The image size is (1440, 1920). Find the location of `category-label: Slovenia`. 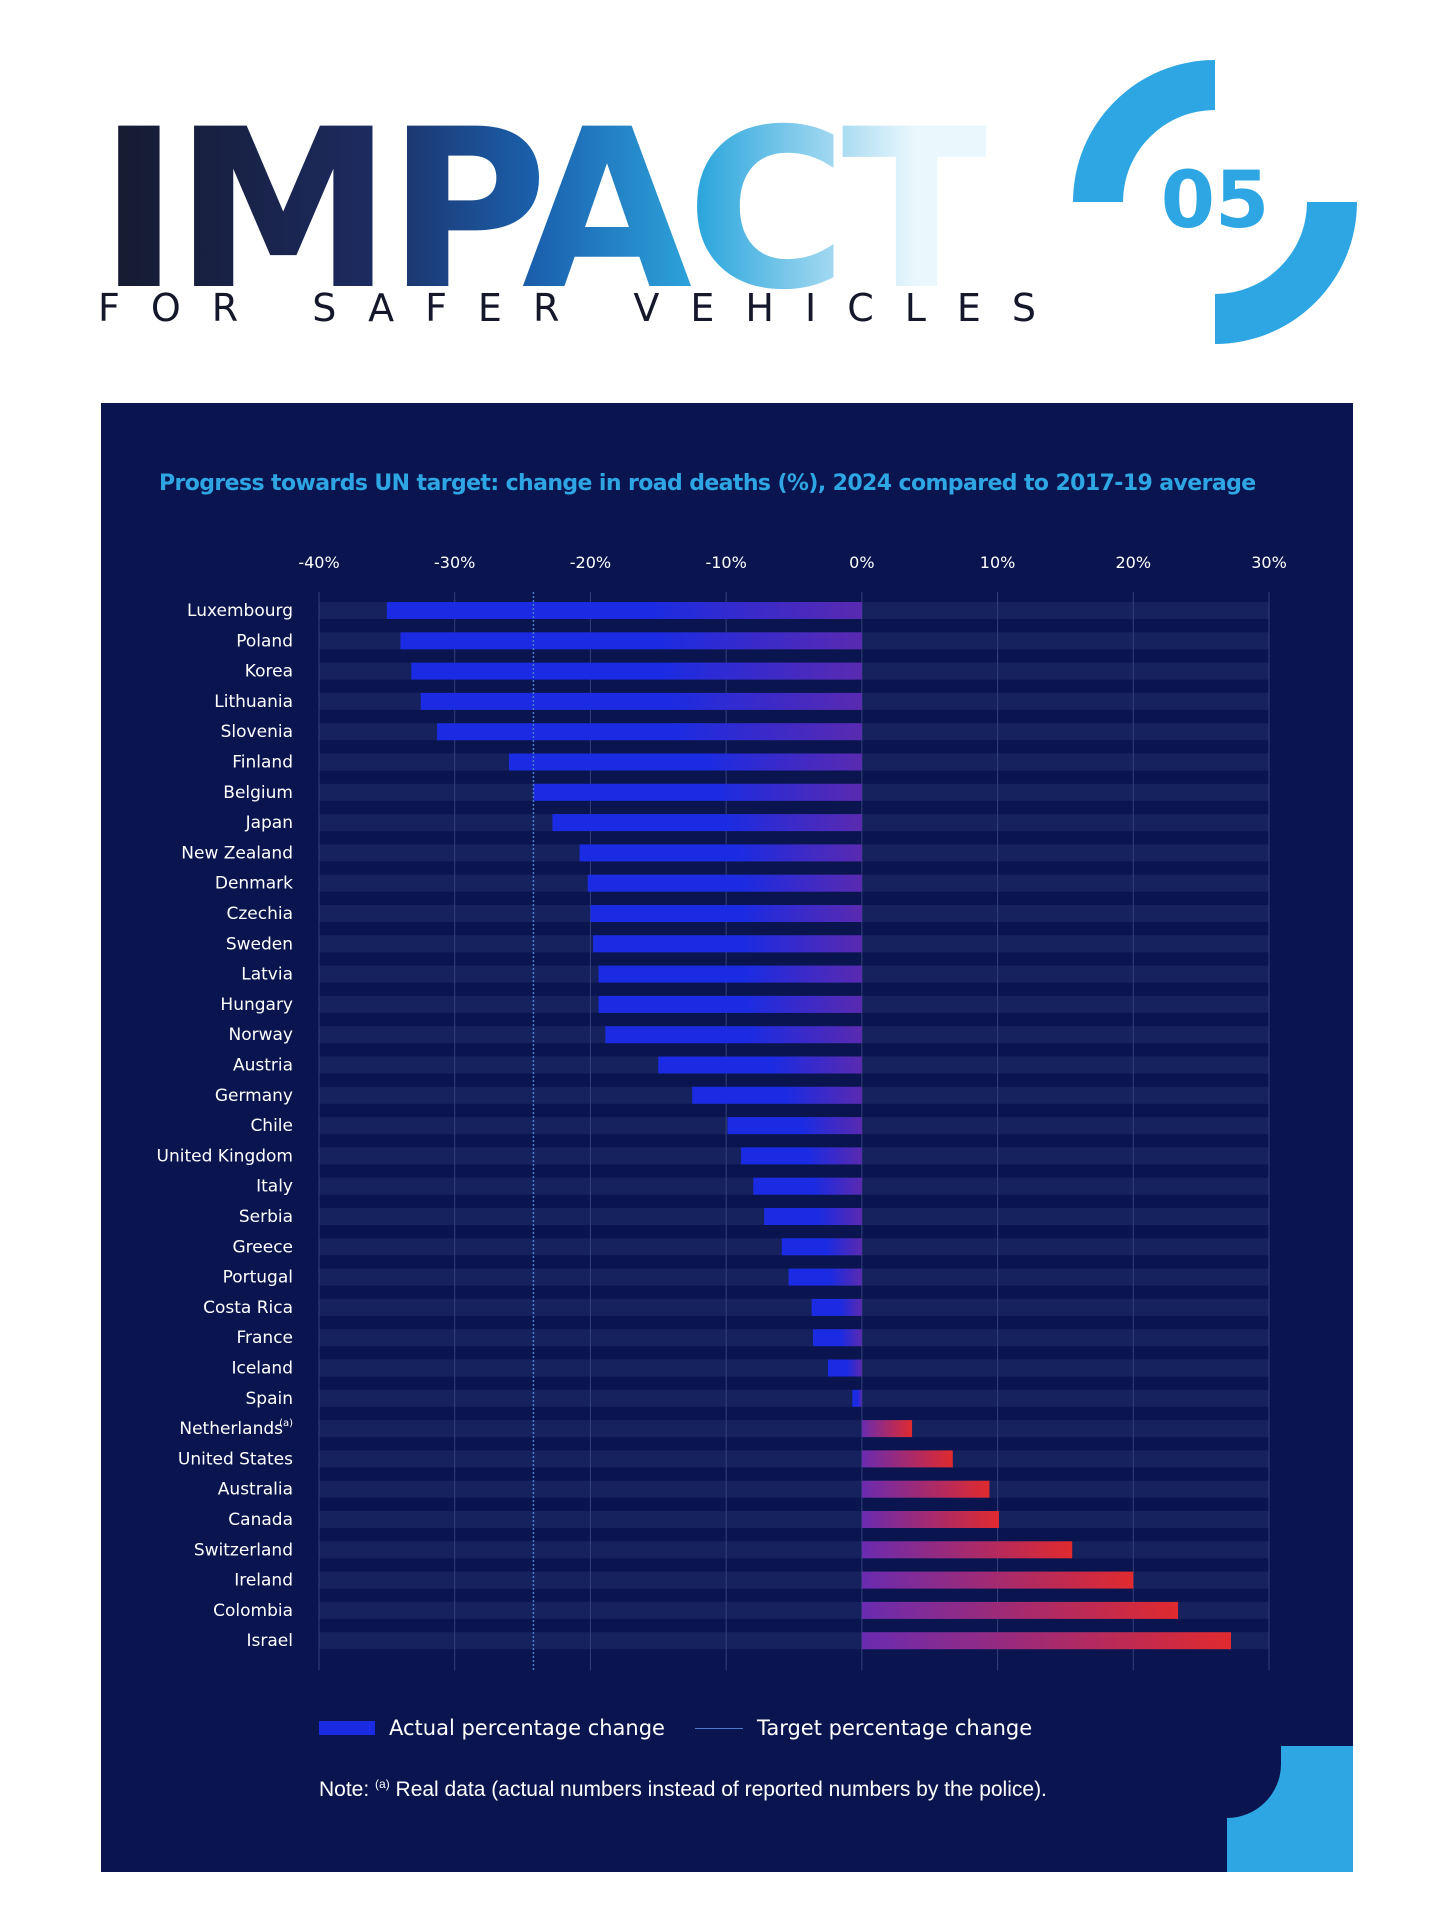

category-label: Slovenia is located at coordinates (257, 732).